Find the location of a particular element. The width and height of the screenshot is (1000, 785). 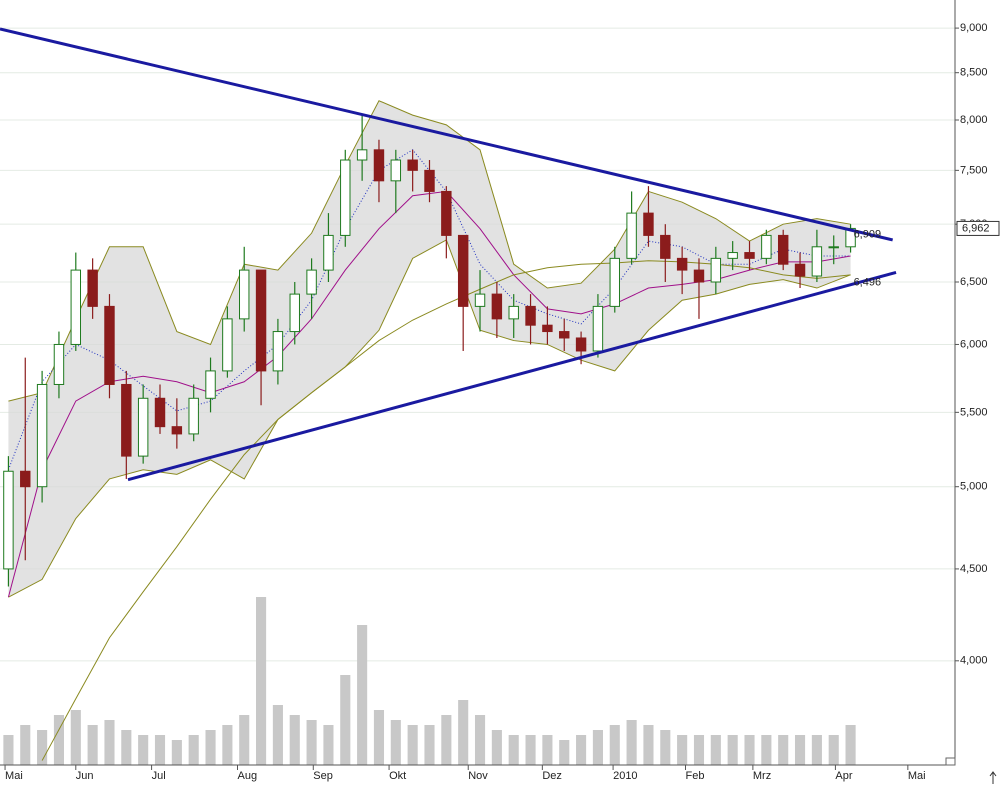

x-tick-label: Jun is located at coordinates (85, 776).